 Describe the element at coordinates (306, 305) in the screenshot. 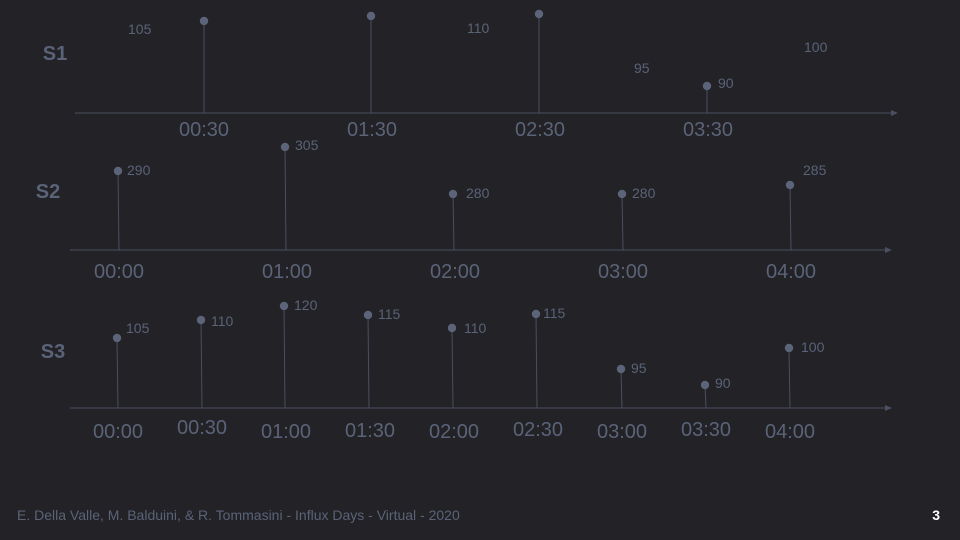

I see `event-value-label: 120` at that location.